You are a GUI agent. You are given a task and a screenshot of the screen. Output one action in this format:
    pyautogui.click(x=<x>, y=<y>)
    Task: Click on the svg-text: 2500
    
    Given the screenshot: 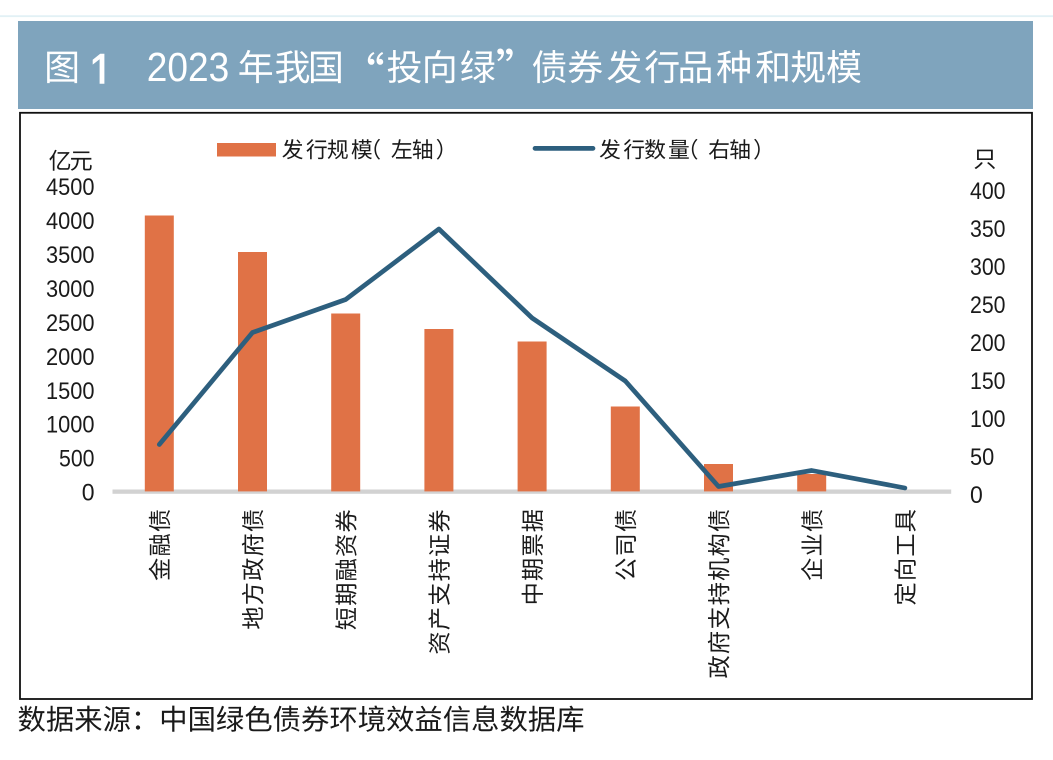 What is the action you would take?
    pyautogui.click(x=70, y=323)
    